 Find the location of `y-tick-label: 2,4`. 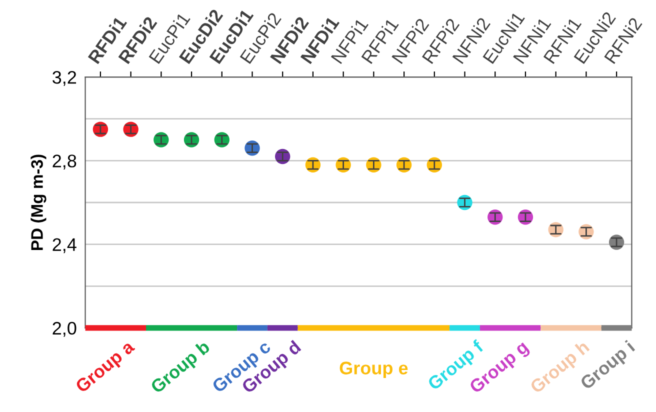

y-tick-label: 2,4 is located at coordinates (64, 246).